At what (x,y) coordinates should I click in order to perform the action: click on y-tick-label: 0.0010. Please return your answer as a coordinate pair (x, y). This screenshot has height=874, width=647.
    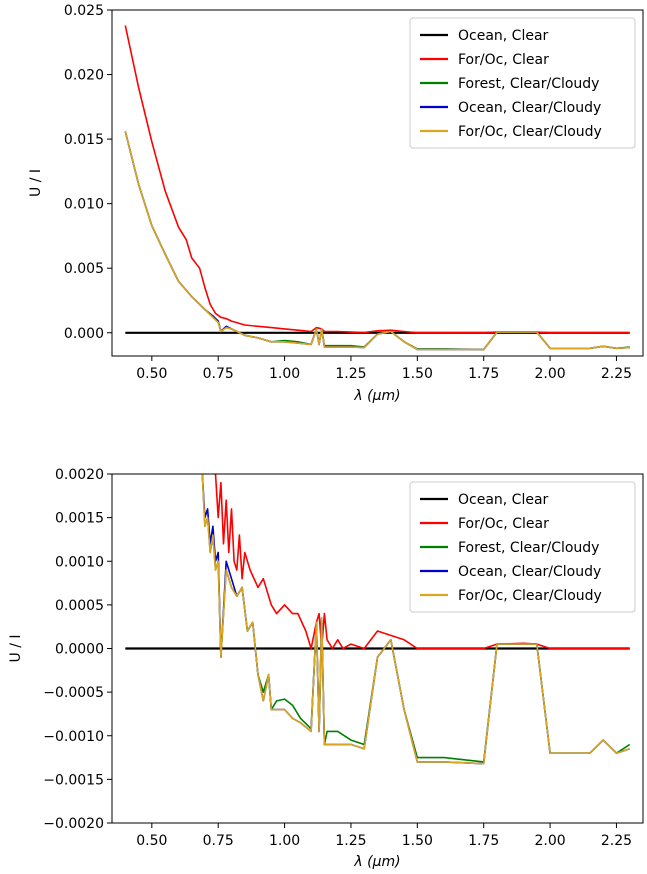
    Looking at the image, I should click on (79, 562).